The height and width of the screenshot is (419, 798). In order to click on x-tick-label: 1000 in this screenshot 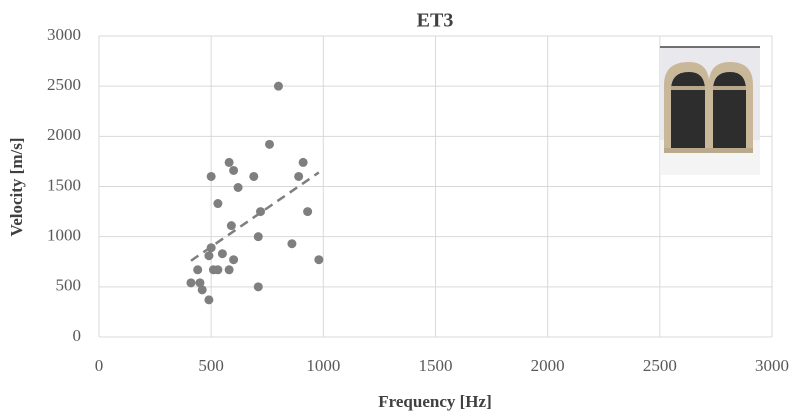, I will do `click(323, 365)`.